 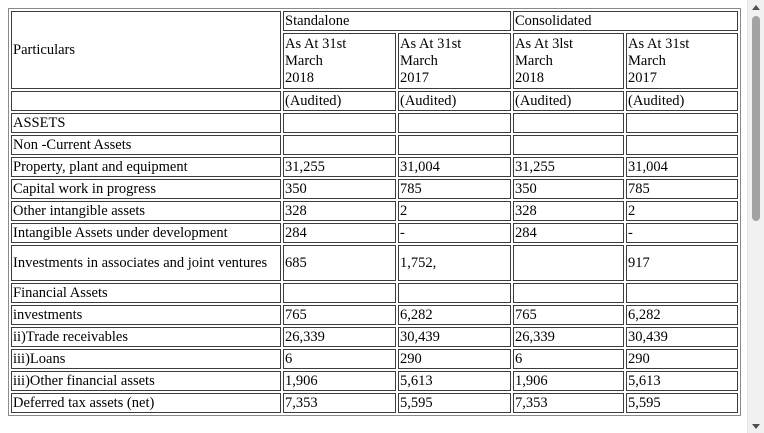 What do you see at coordinates (339, 403) in the screenshot?
I see `cell-standalone-2018: 7,353` at bounding box center [339, 403].